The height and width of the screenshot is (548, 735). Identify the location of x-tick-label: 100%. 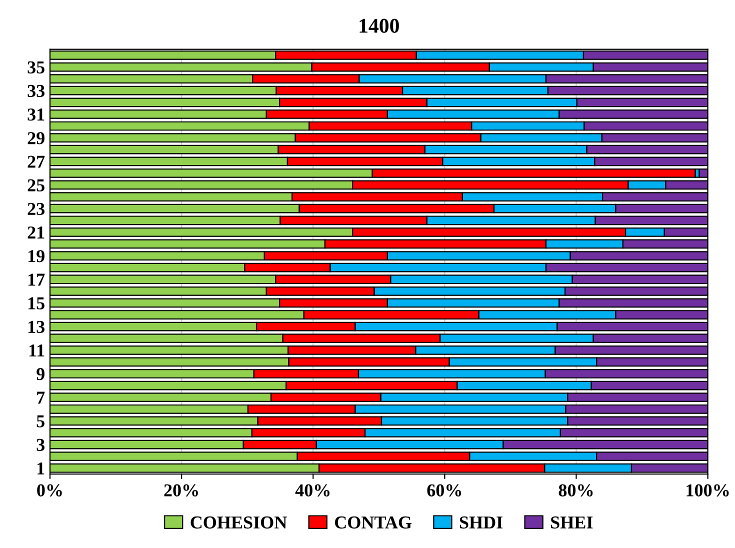
(707, 490).